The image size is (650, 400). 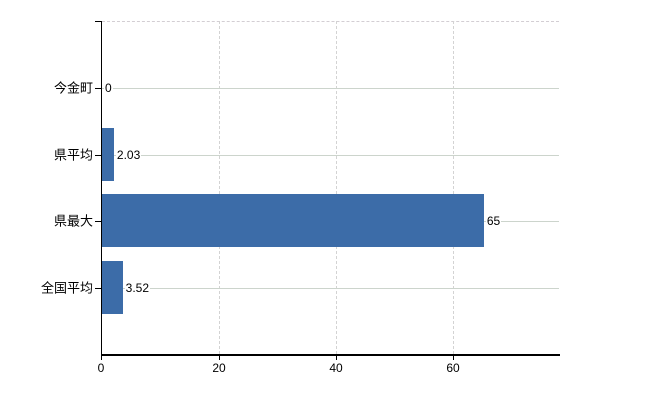 I want to click on x-tick-label-40: 40, so click(x=336, y=368).